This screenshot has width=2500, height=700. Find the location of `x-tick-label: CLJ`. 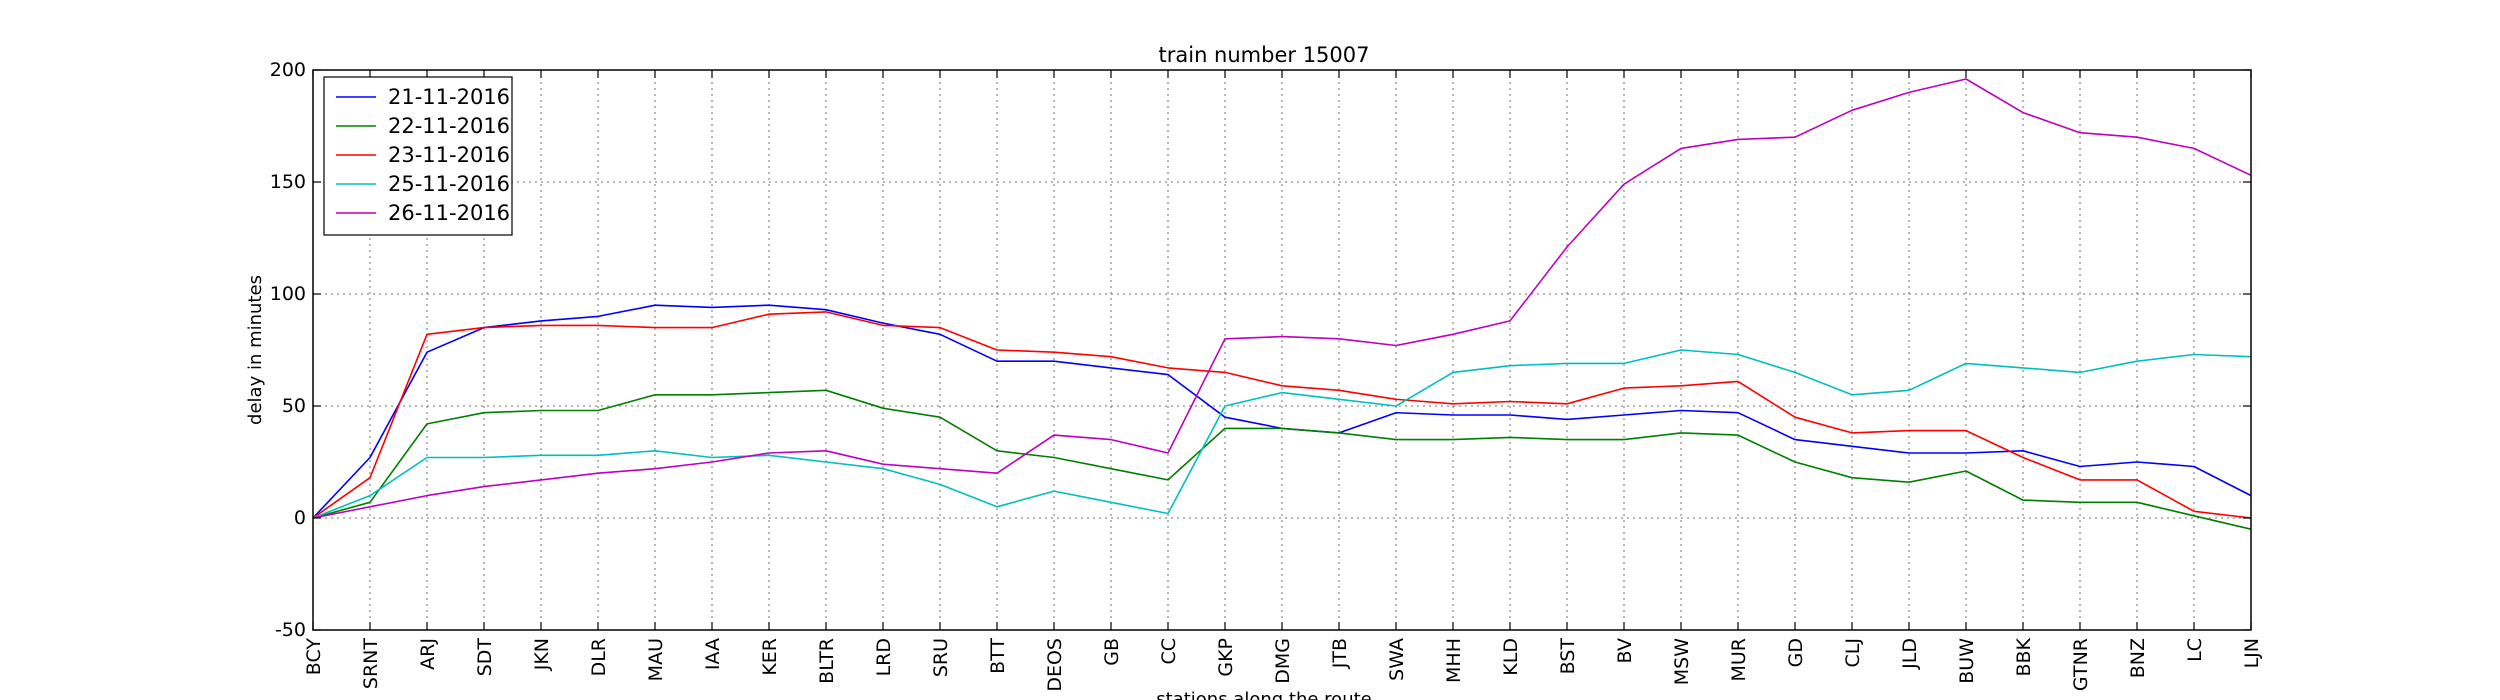

x-tick-label: CLJ is located at coordinates (1853, 652).